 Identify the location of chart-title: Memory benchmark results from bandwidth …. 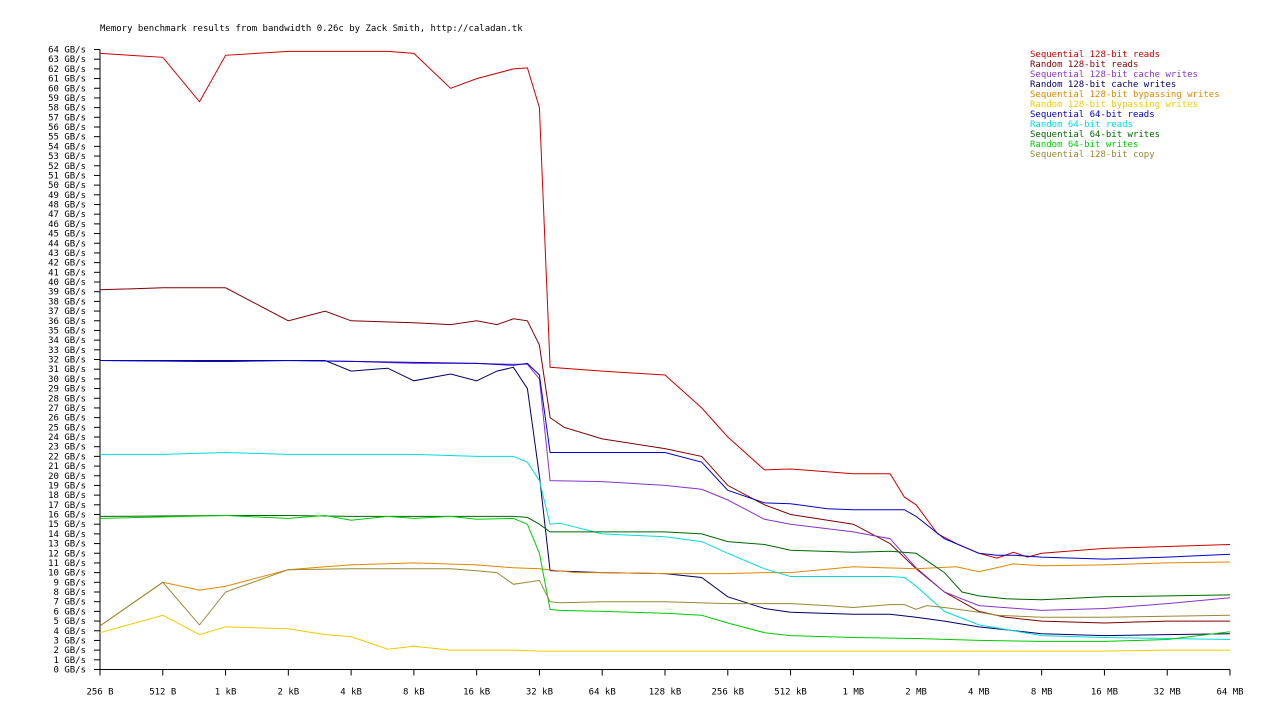
(311, 29).